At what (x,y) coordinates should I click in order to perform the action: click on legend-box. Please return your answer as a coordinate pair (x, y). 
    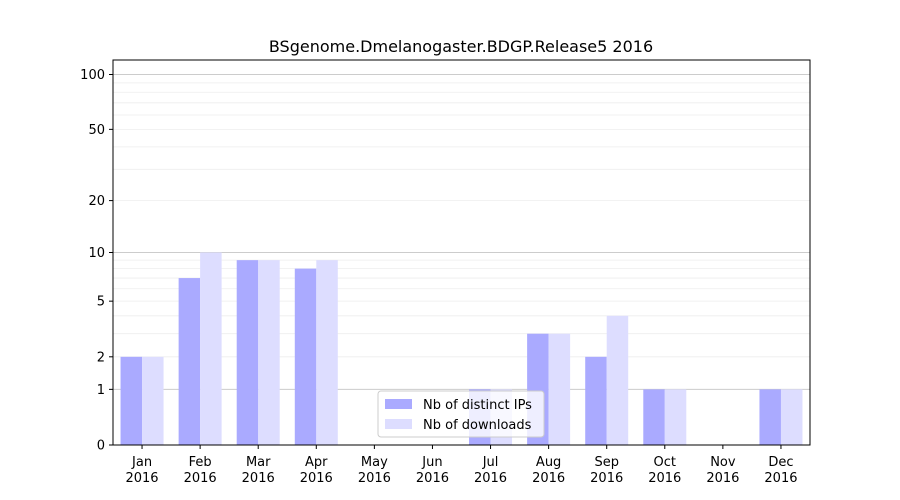
    Looking at the image, I should click on (461, 414).